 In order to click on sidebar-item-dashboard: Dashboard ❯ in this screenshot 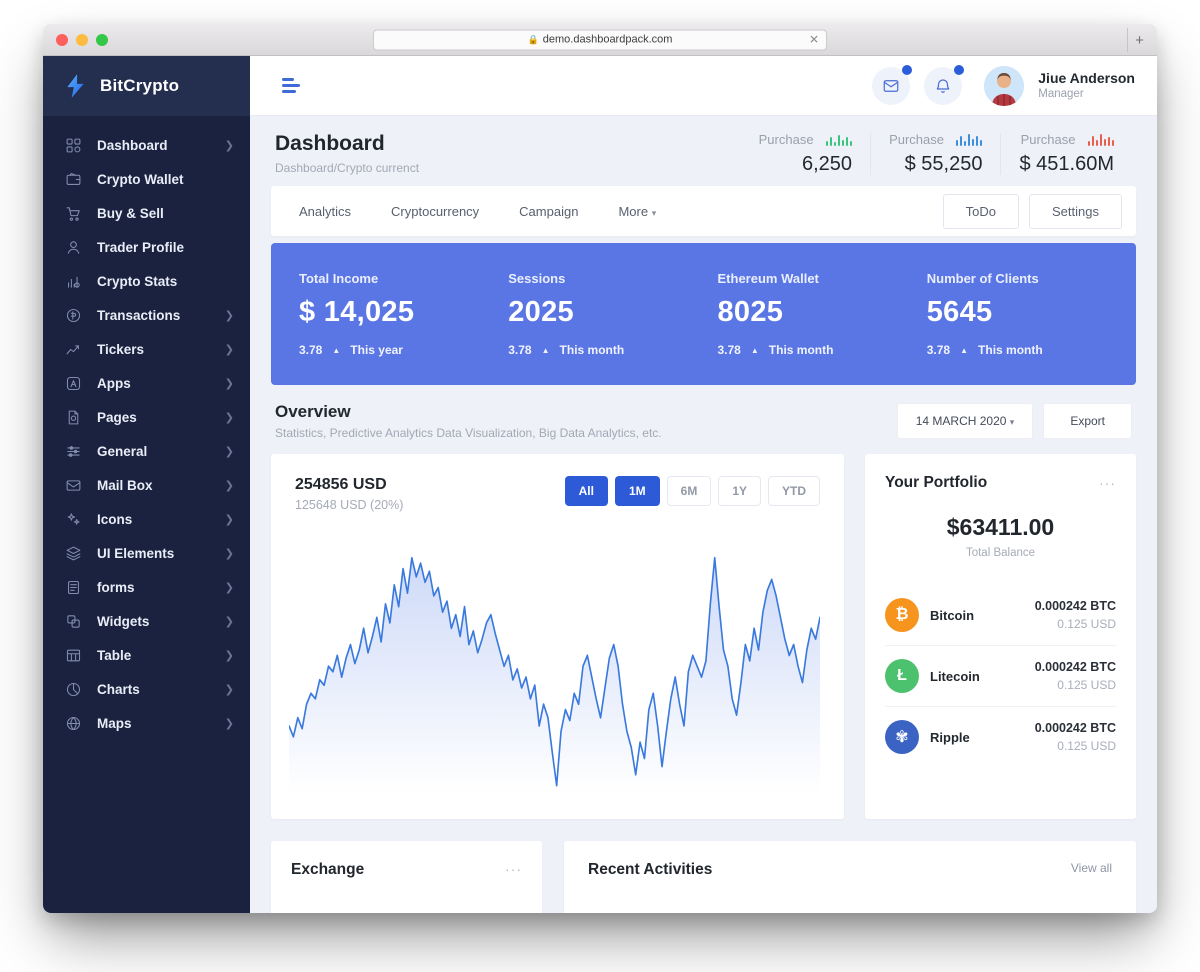, I will do `click(146, 145)`.